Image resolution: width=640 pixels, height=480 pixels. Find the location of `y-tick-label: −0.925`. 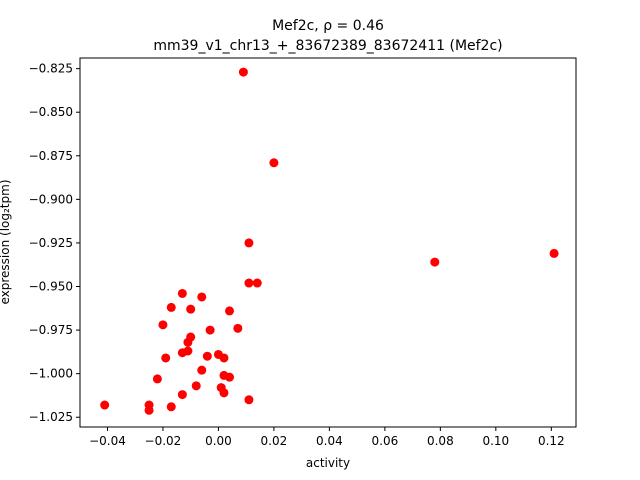

y-tick-label: −0.925 is located at coordinates (51, 243).